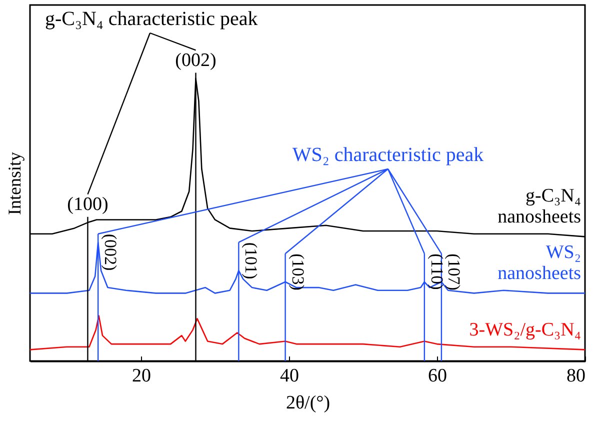 Image resolution: width=610 pixels, height=428 pixels. I want to click on annotation: (107), so click(454, 272).